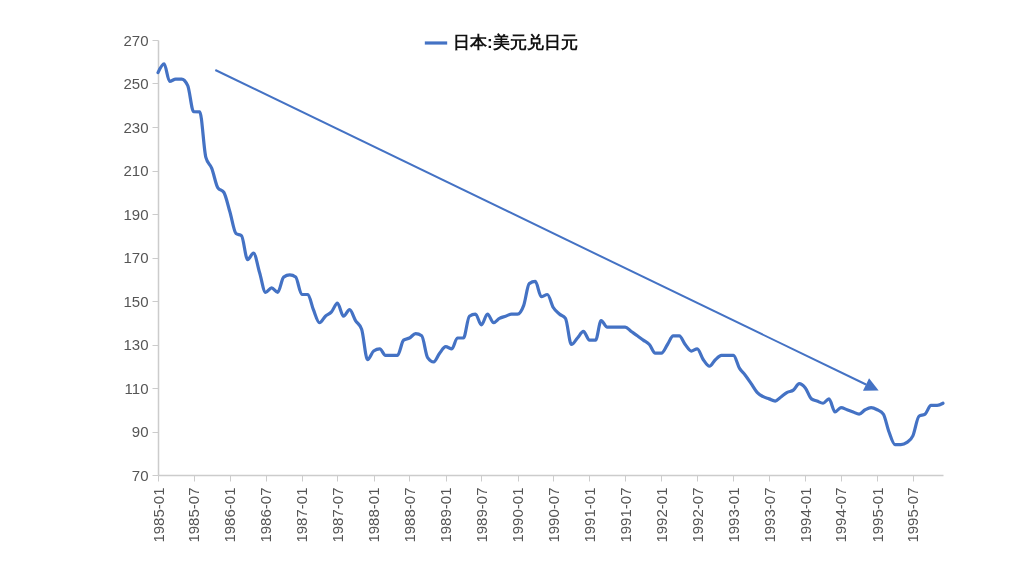 The height and width of the screenshot is (569, 1036). I want to click on x-tick-label: 1990-01, so click(518, 515).